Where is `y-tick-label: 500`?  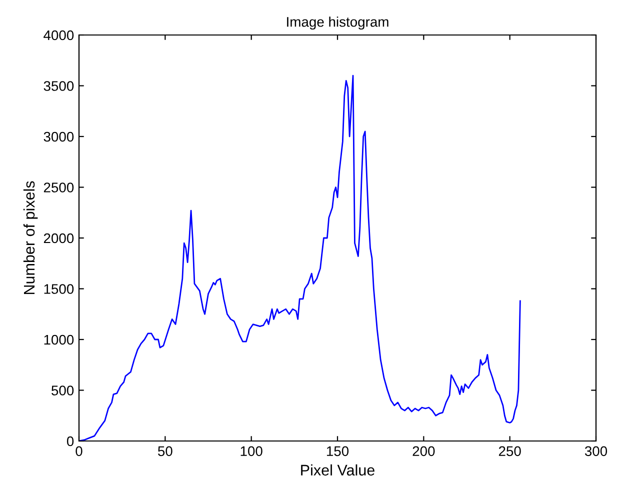 y-tick-label: 500 is located at coordinates (63, 391).